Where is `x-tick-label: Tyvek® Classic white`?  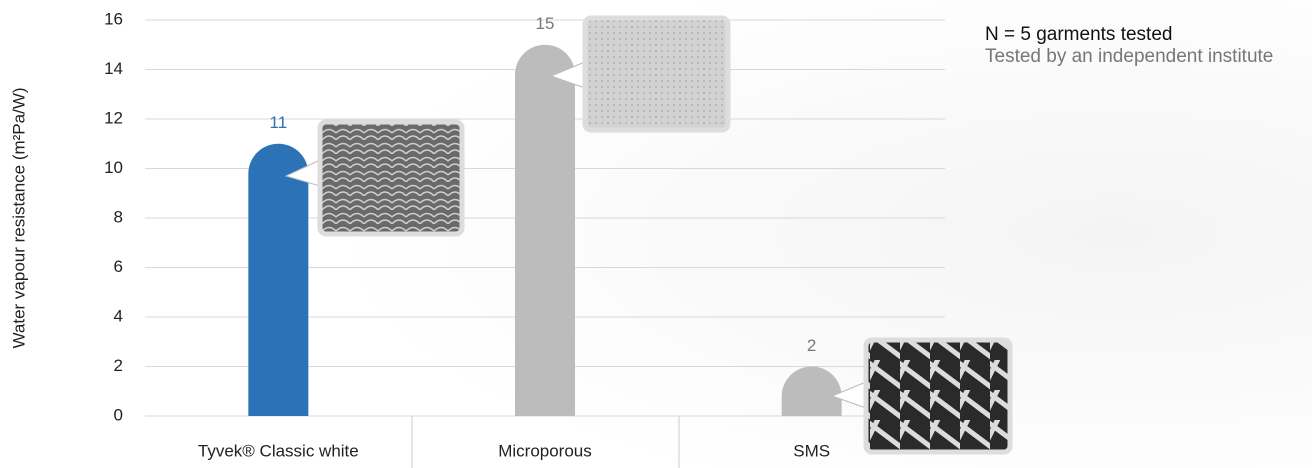 x-tick-label: Tyvek® Classic white is located at coordinates (278, 450).